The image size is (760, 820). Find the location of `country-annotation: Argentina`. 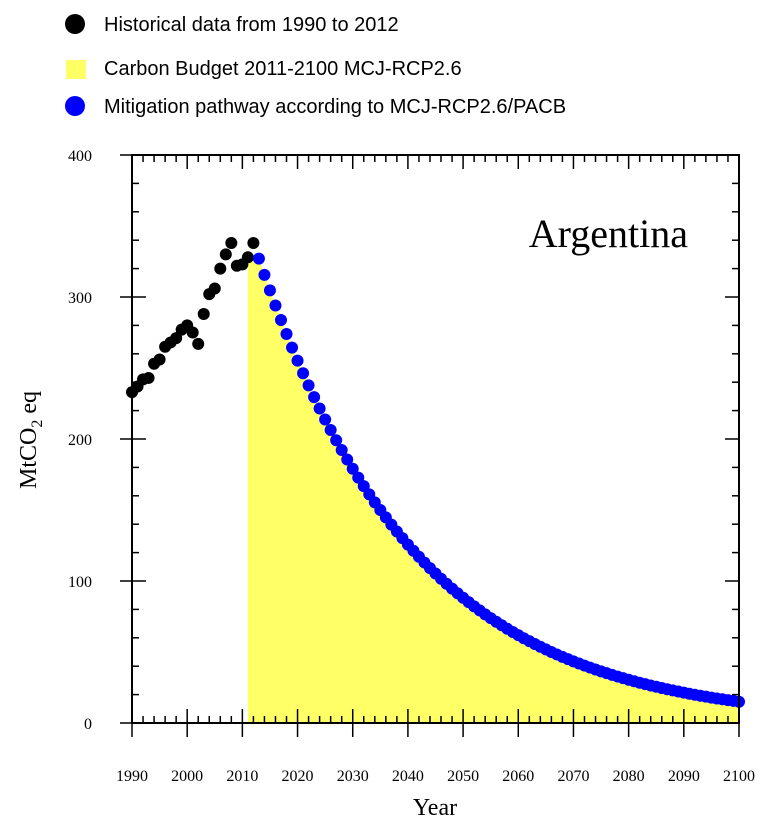

country-annotation: Argentina is located at coordinates (608, 233).